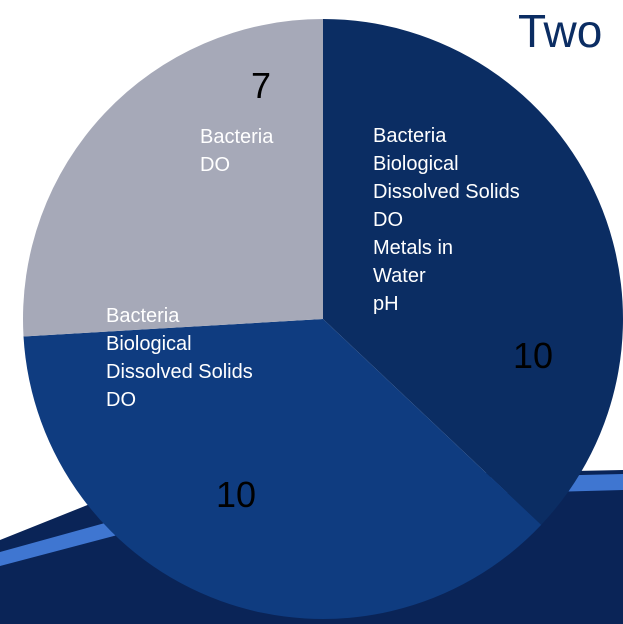 Image resolution: width=623 pixels, height=624 pixels. Describe the element at coordinates (261, 85) in the screenshot. I see `slice-value-label-3: 7` at that location.